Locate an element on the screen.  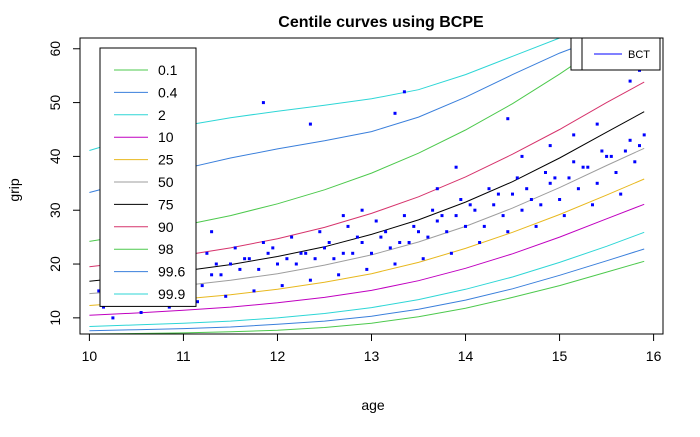
y-tick-label: 50 is located at coordinates (55, 103).